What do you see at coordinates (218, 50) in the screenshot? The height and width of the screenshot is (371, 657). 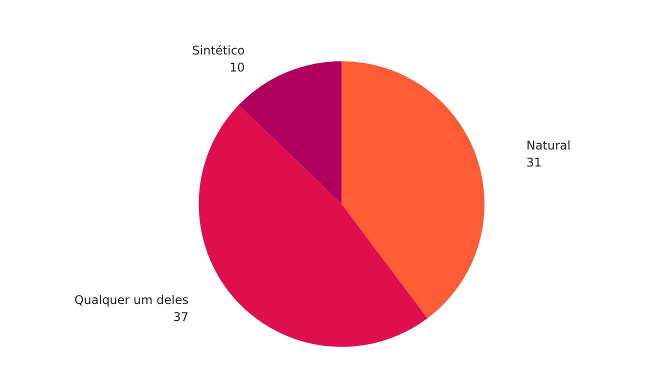 I see `slice-label: Sintético` at bounding box center [218, 50].